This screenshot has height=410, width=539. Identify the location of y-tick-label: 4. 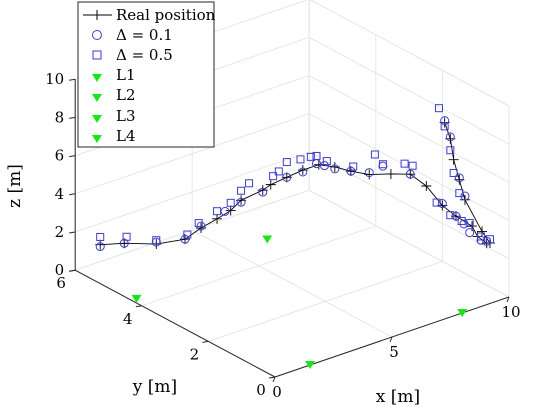
(128, 319).